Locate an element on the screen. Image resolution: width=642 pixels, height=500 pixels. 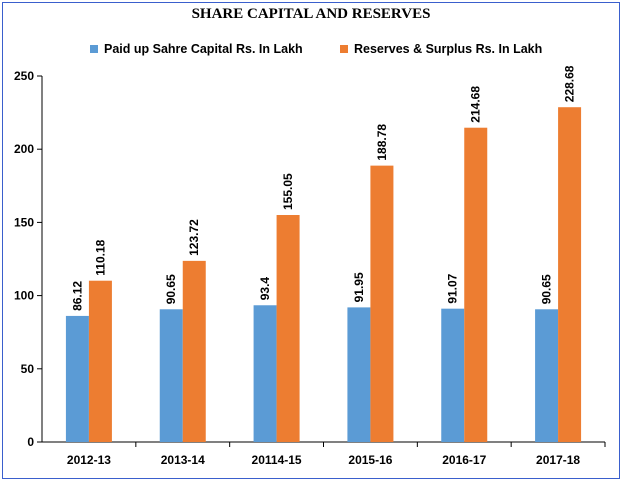
legend-label-reserves-surplus: Reserves & Surplus Rs. In Lakh is located at coordinates (448, 49).